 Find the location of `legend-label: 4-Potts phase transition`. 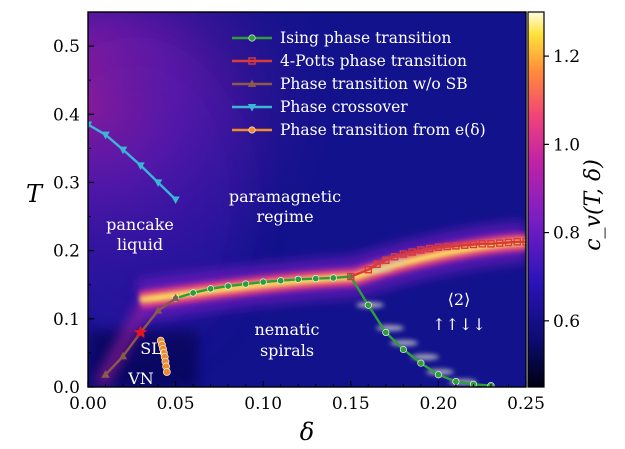

legend-label: 4-Potts phase transition is located at coordinates (373, 61).